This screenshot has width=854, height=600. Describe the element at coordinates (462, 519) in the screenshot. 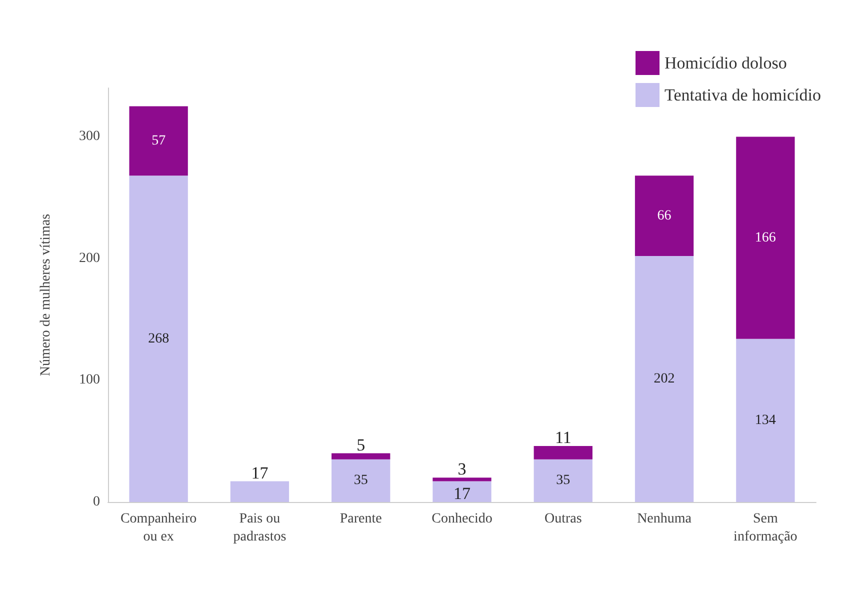

I see `x-tick-label: Conhecido` at that location.